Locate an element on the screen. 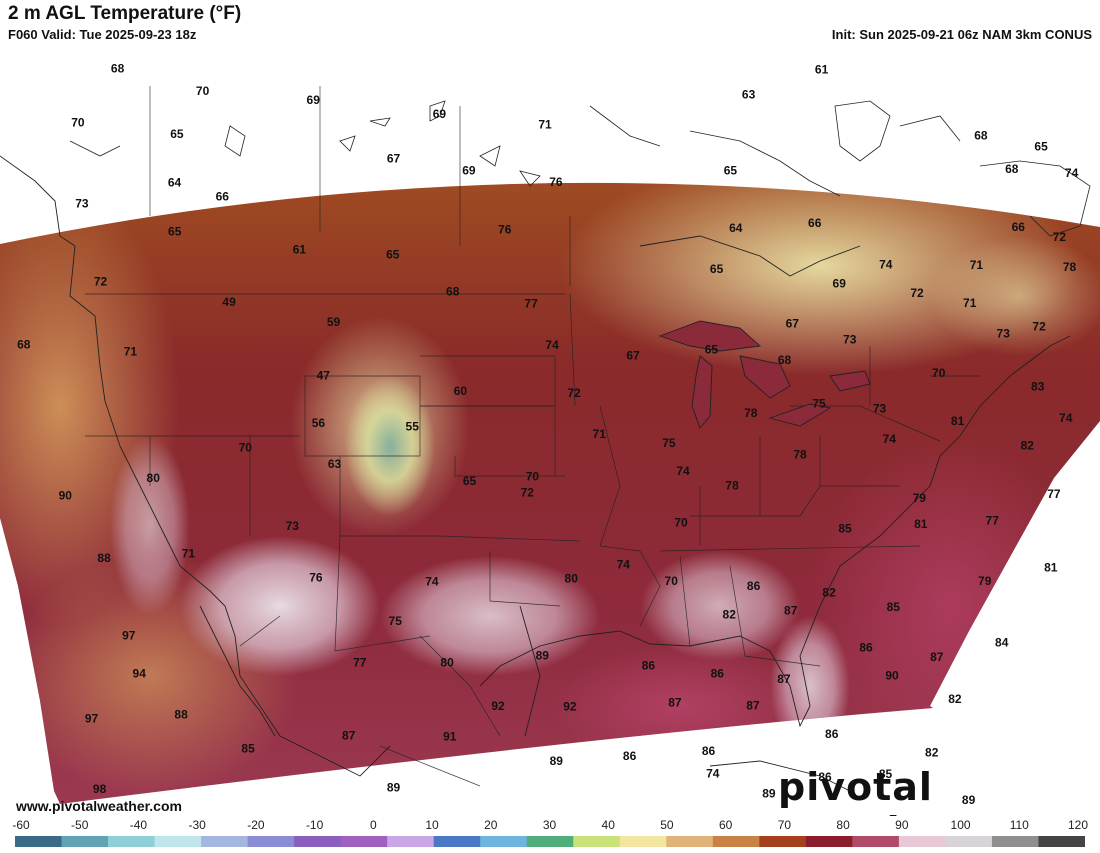 The width and height of the screenshot is (1100, 853). color-scale-tick: 120 is located at coordinates (1078, 825).